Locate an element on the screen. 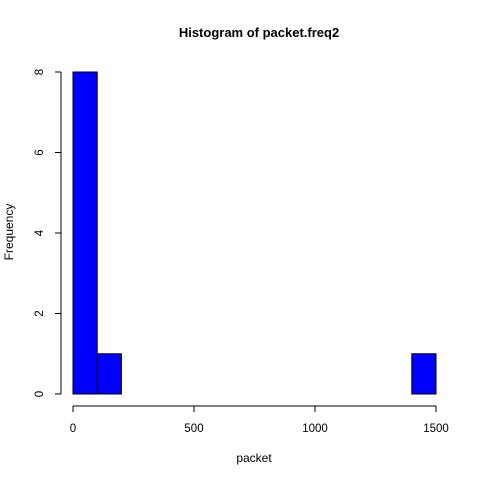 The height and width of the screenshot is (480, 480). y-tick-label: 8 is located at coordinates (40, 72).